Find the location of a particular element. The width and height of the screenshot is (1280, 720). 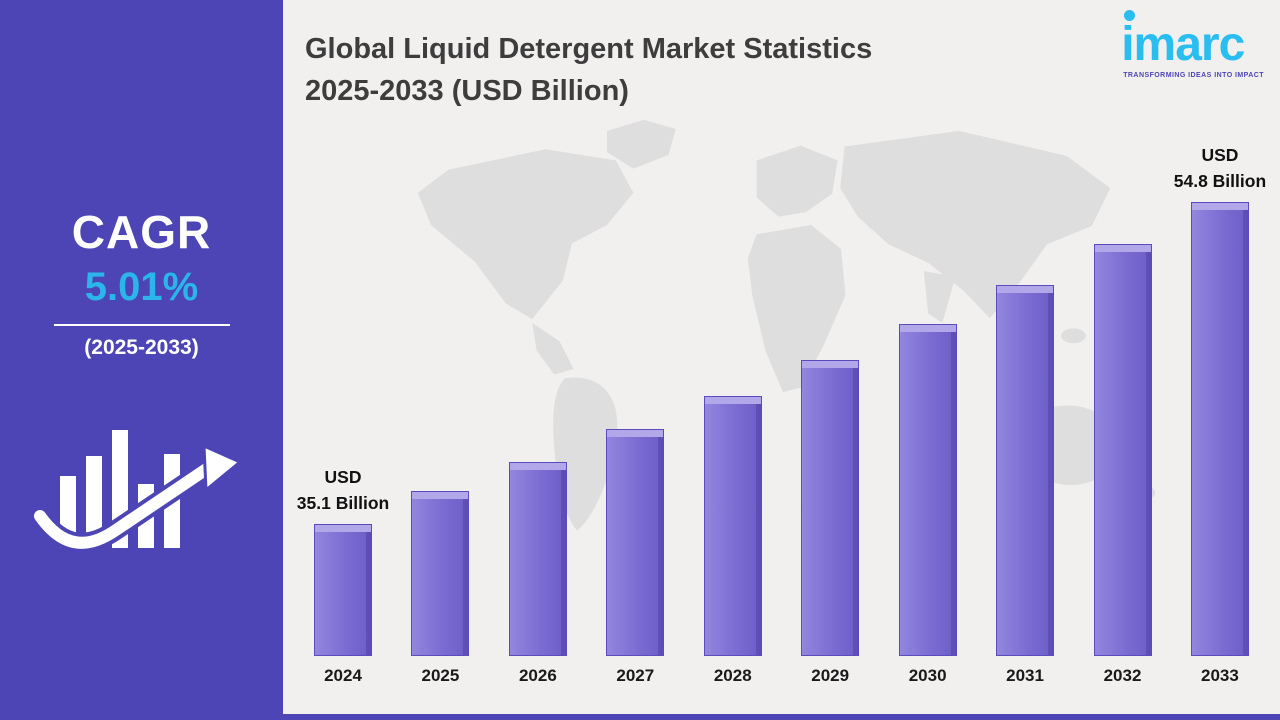

logo-brand: imarc is located at coordinates (1183, 44).